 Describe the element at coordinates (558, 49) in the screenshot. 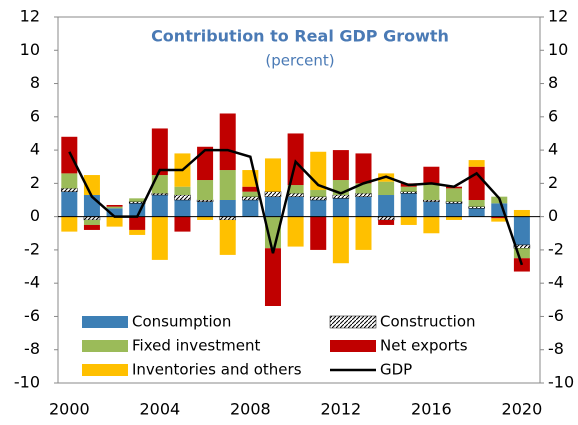

I see `y2-tick-label: 10` at that location.